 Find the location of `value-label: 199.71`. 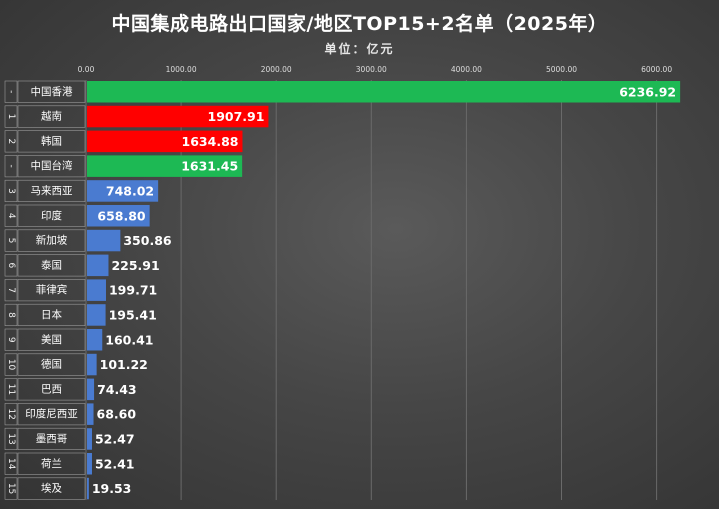

value-label: 199.71 is located at coordinates (133, 290).